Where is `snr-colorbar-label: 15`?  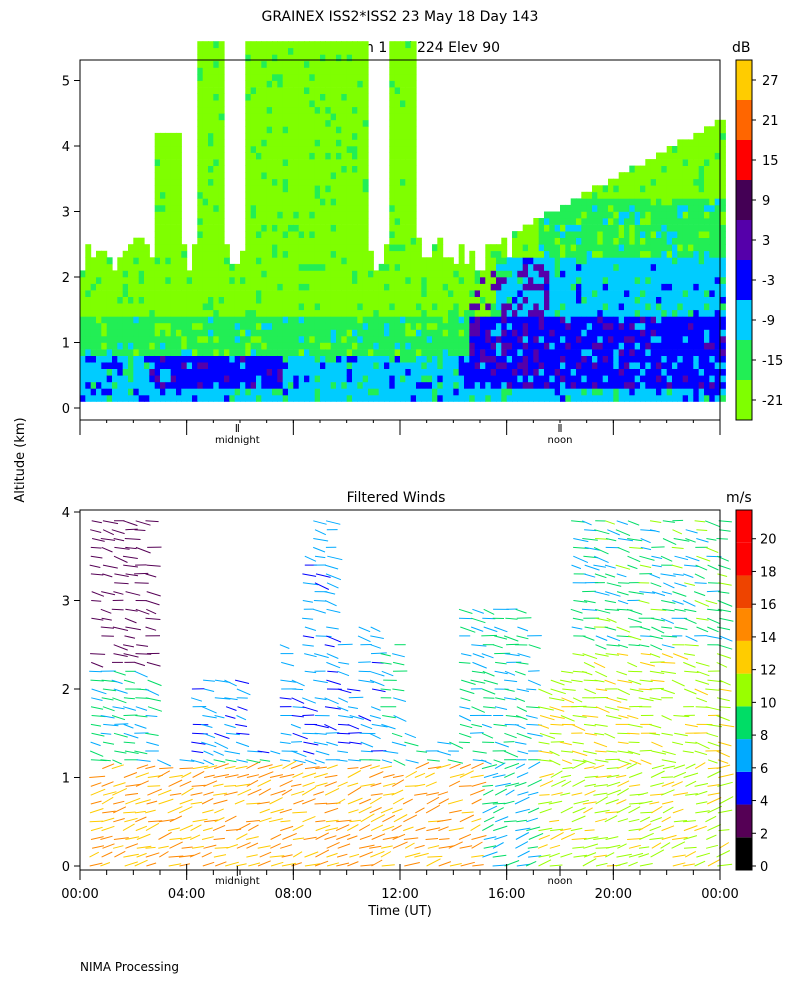 snr-colorbar-label: 15 is located at coordinates (770, 161).